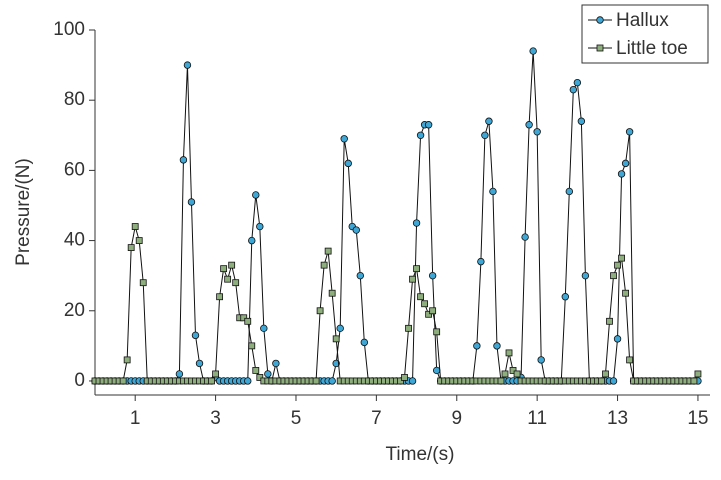 Image resolution: width=721 pixels, height=480 pixels. What do you see at coordinates (74, 169) in the screenshot?
I see `y-tick-label: 60` at bounding box center [74, 169].